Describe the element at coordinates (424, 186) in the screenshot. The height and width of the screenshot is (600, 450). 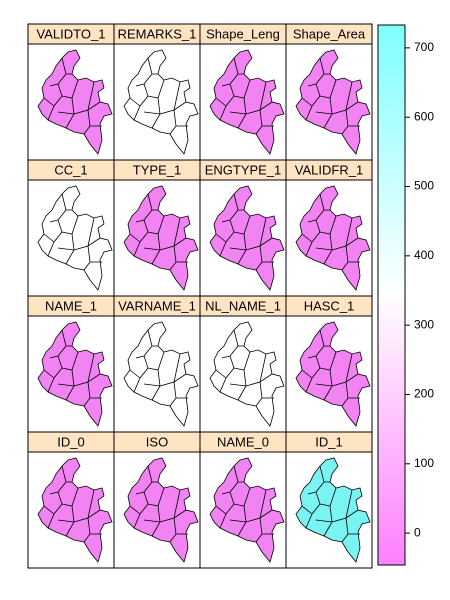
I see `tick-label: 500` at that location.